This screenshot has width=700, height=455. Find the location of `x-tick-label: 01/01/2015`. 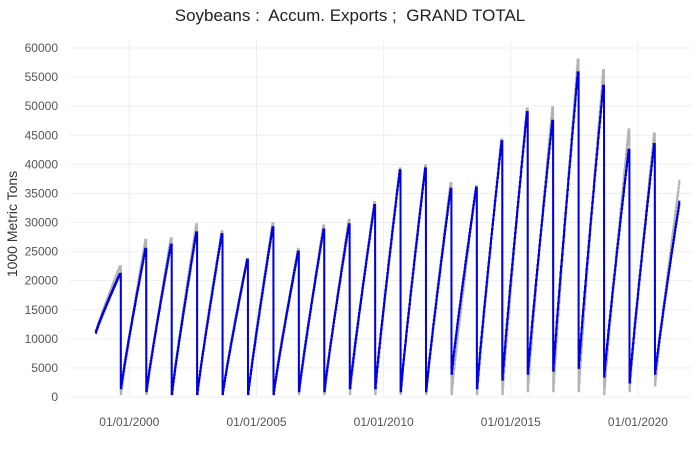

x-tick-label: 01/01/2015 is located at coordinates (511, 422).